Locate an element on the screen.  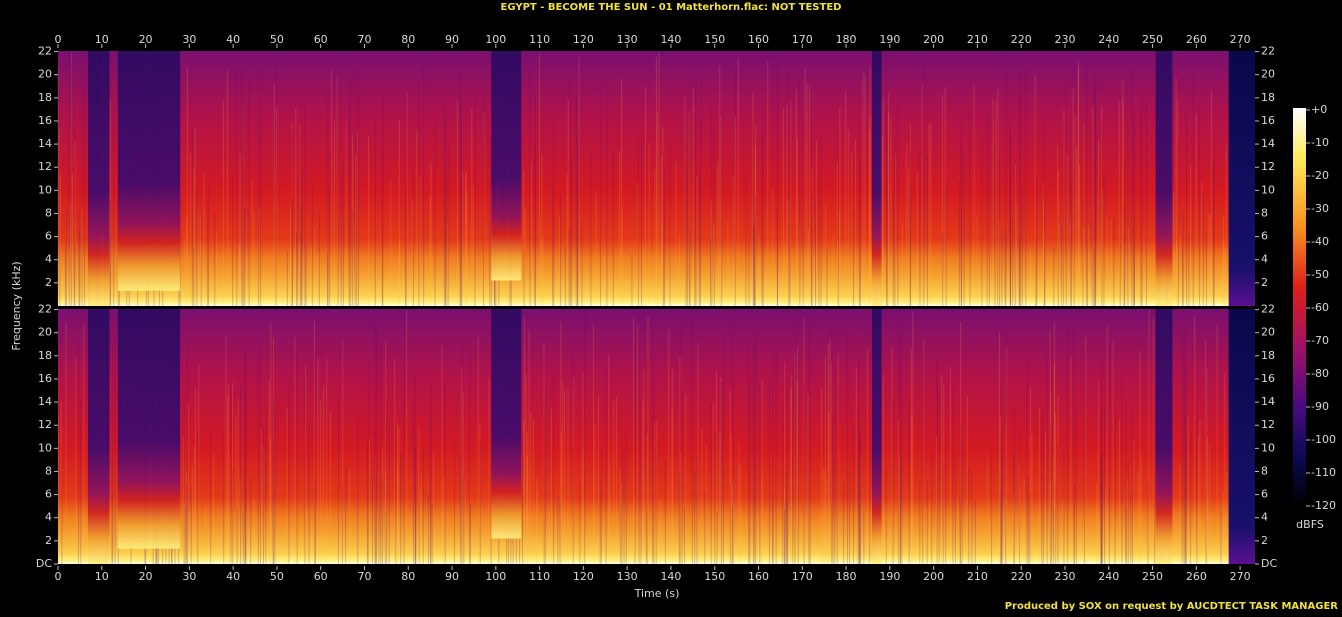
x-tick-label: 240 is located at coordinates (1108, 39).